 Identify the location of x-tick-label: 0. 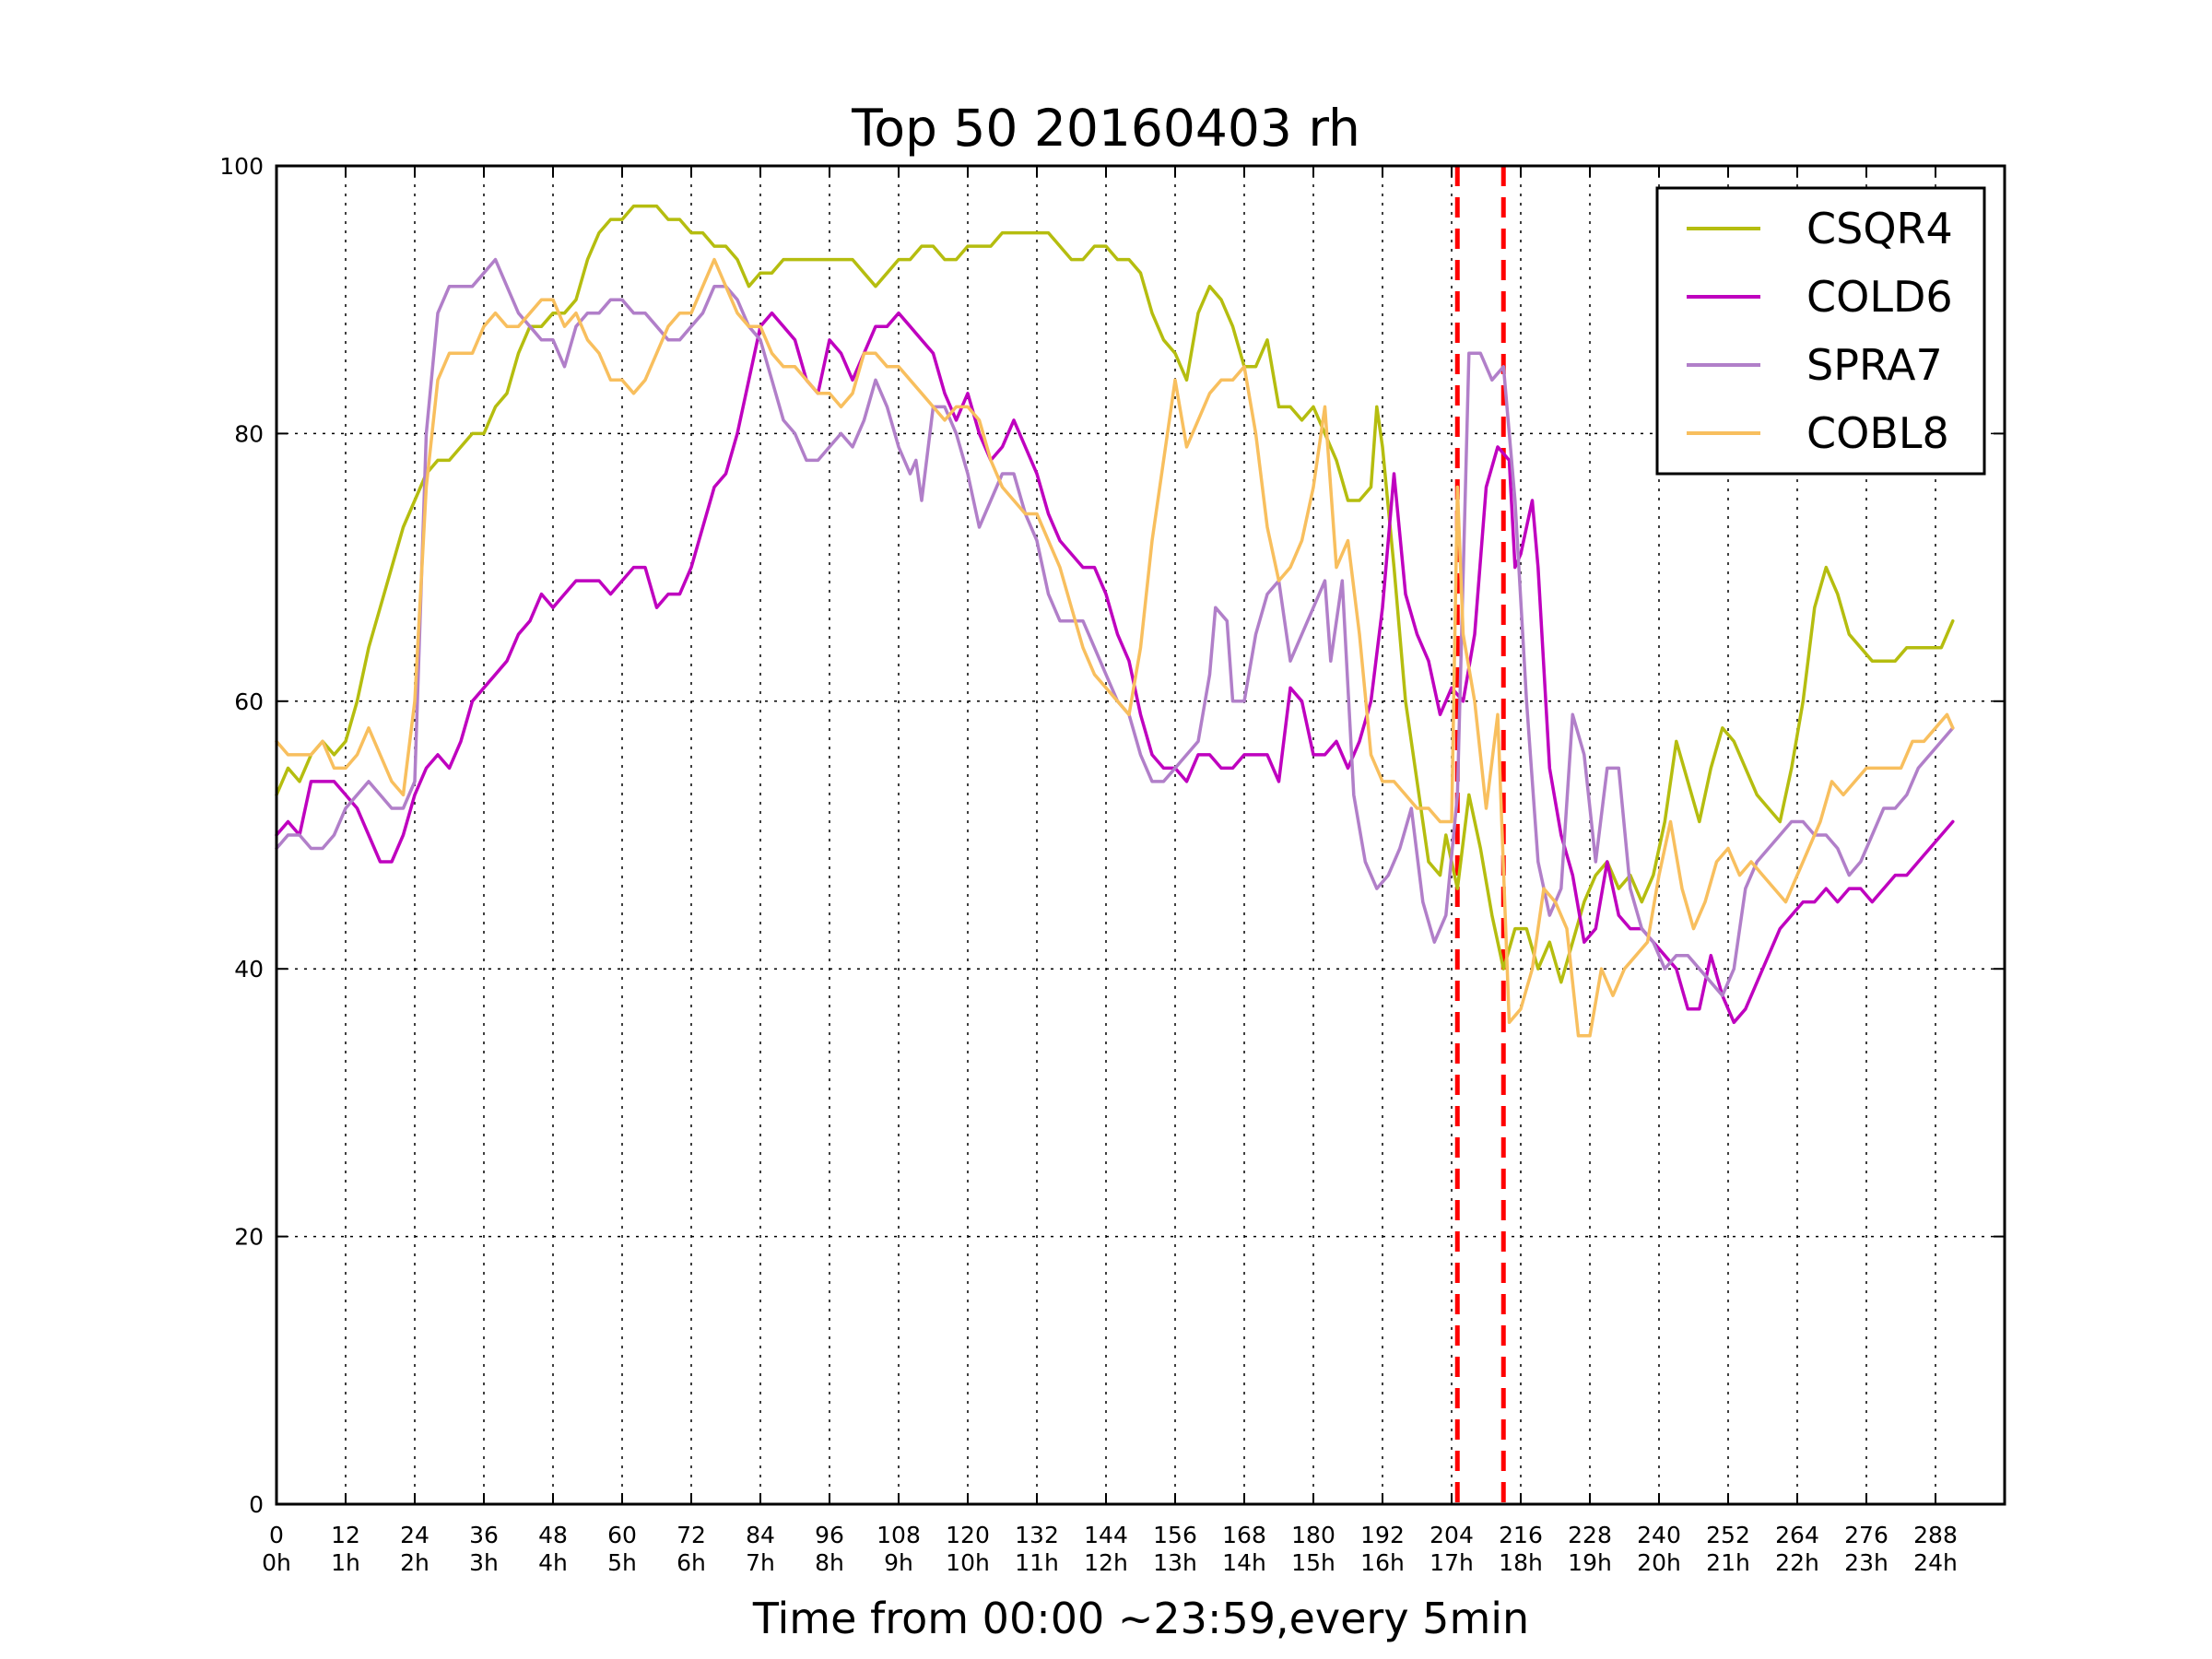
(276, 1535).